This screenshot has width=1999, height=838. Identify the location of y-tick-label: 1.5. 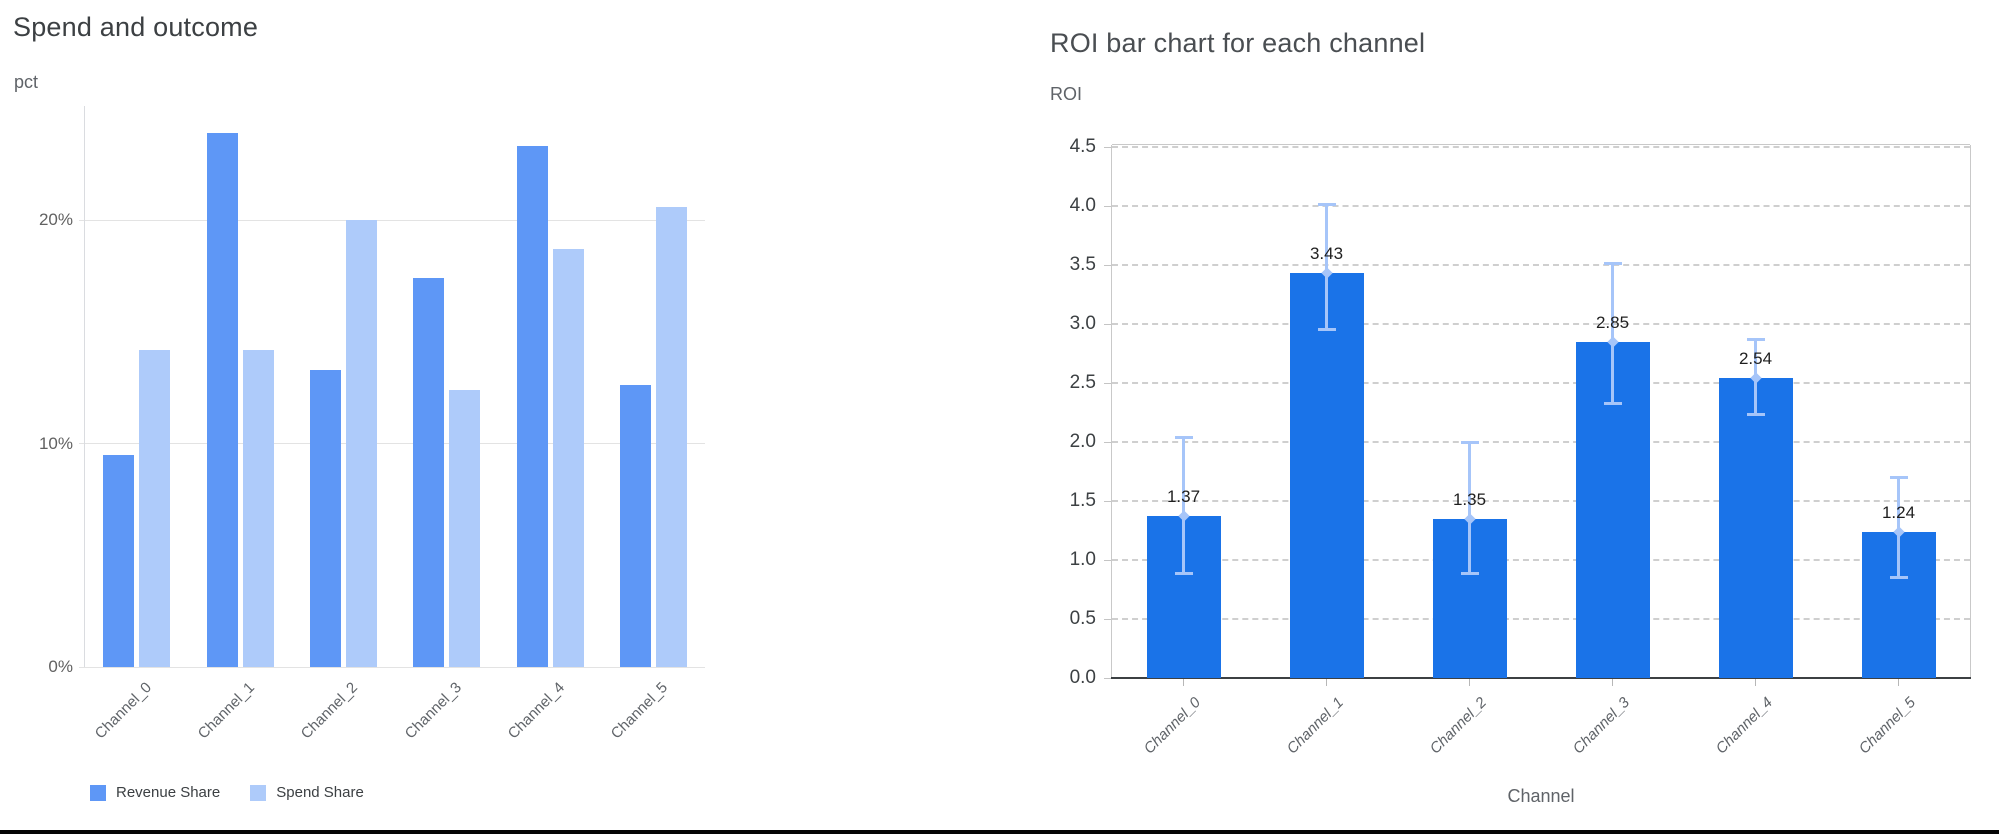
(1082, 500).